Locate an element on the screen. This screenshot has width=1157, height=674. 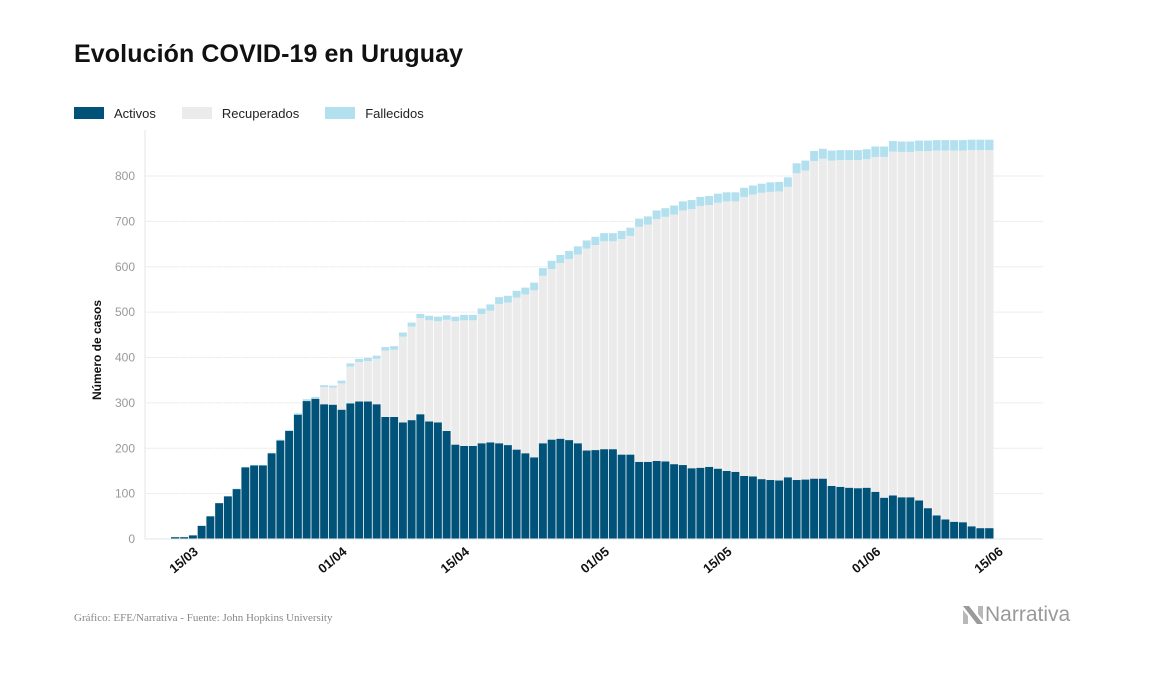
y-tick-label: 400 is located at coordinates (125, 358).